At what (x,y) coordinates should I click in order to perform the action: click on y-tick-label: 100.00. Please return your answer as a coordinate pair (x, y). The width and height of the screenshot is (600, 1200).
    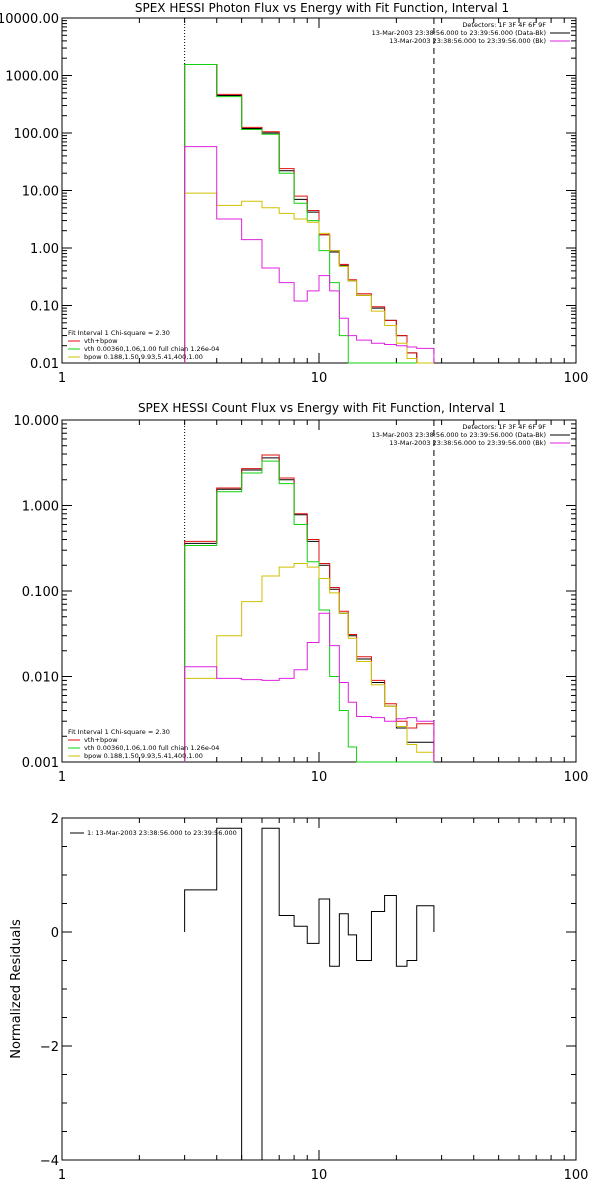
    Looking at the image, I should click on (37, 134).